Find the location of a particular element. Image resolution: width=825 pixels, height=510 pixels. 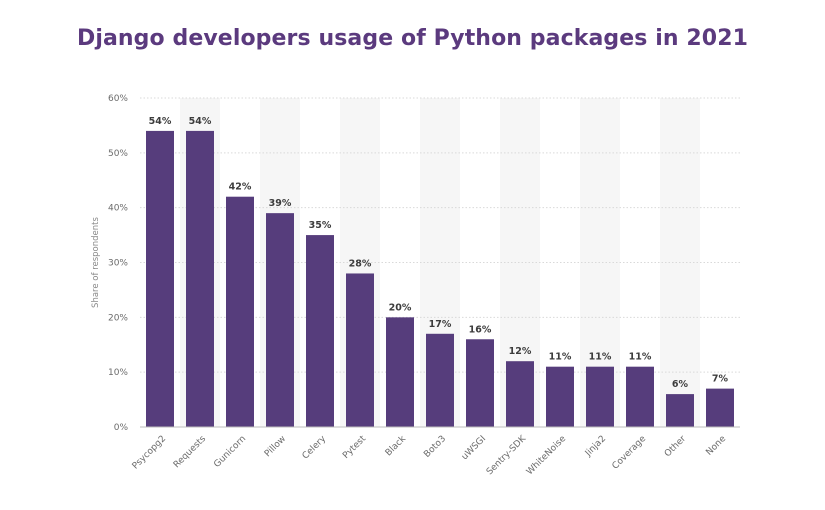

y-tick-label: 10% is located at coordinates (118, 373).